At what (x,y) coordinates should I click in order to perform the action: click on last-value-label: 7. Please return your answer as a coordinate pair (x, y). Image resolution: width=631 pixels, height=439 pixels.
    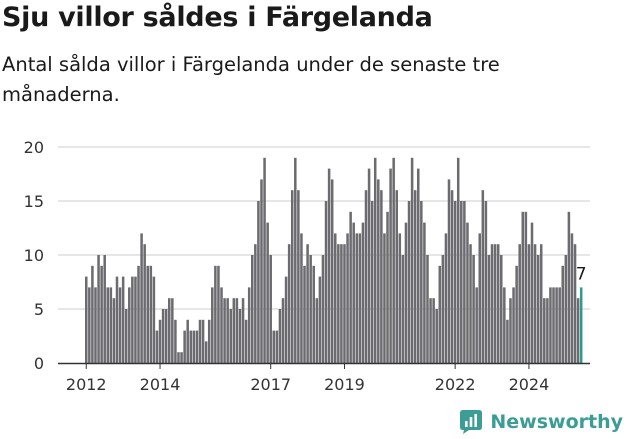
    Looking at the image, I should click on (581, 274).